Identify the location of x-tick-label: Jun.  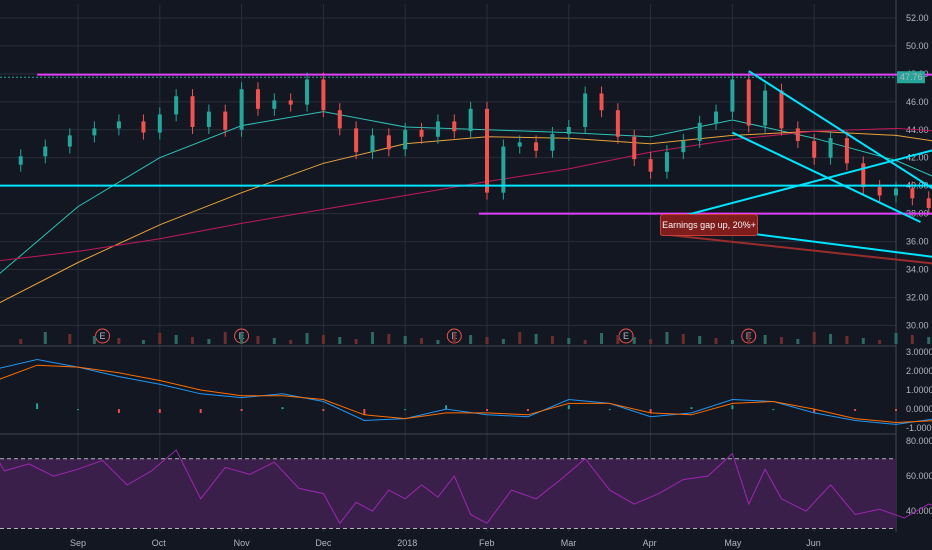
(813, 543).